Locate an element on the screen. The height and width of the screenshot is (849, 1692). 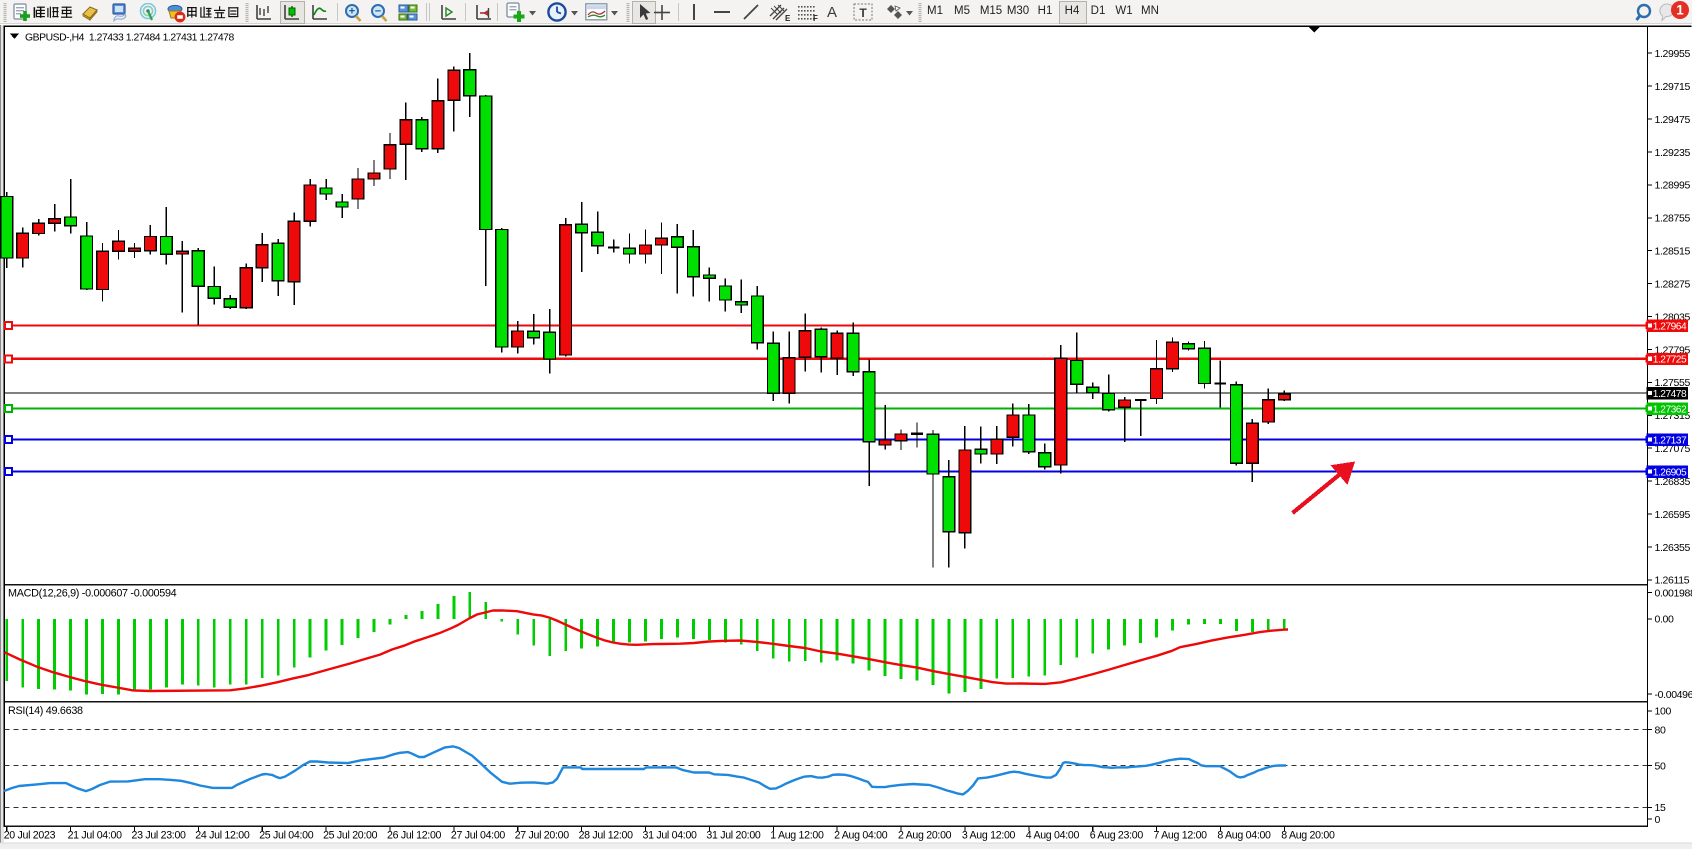
svg-text: 1.28275 is located at coordinates (1673, 284).